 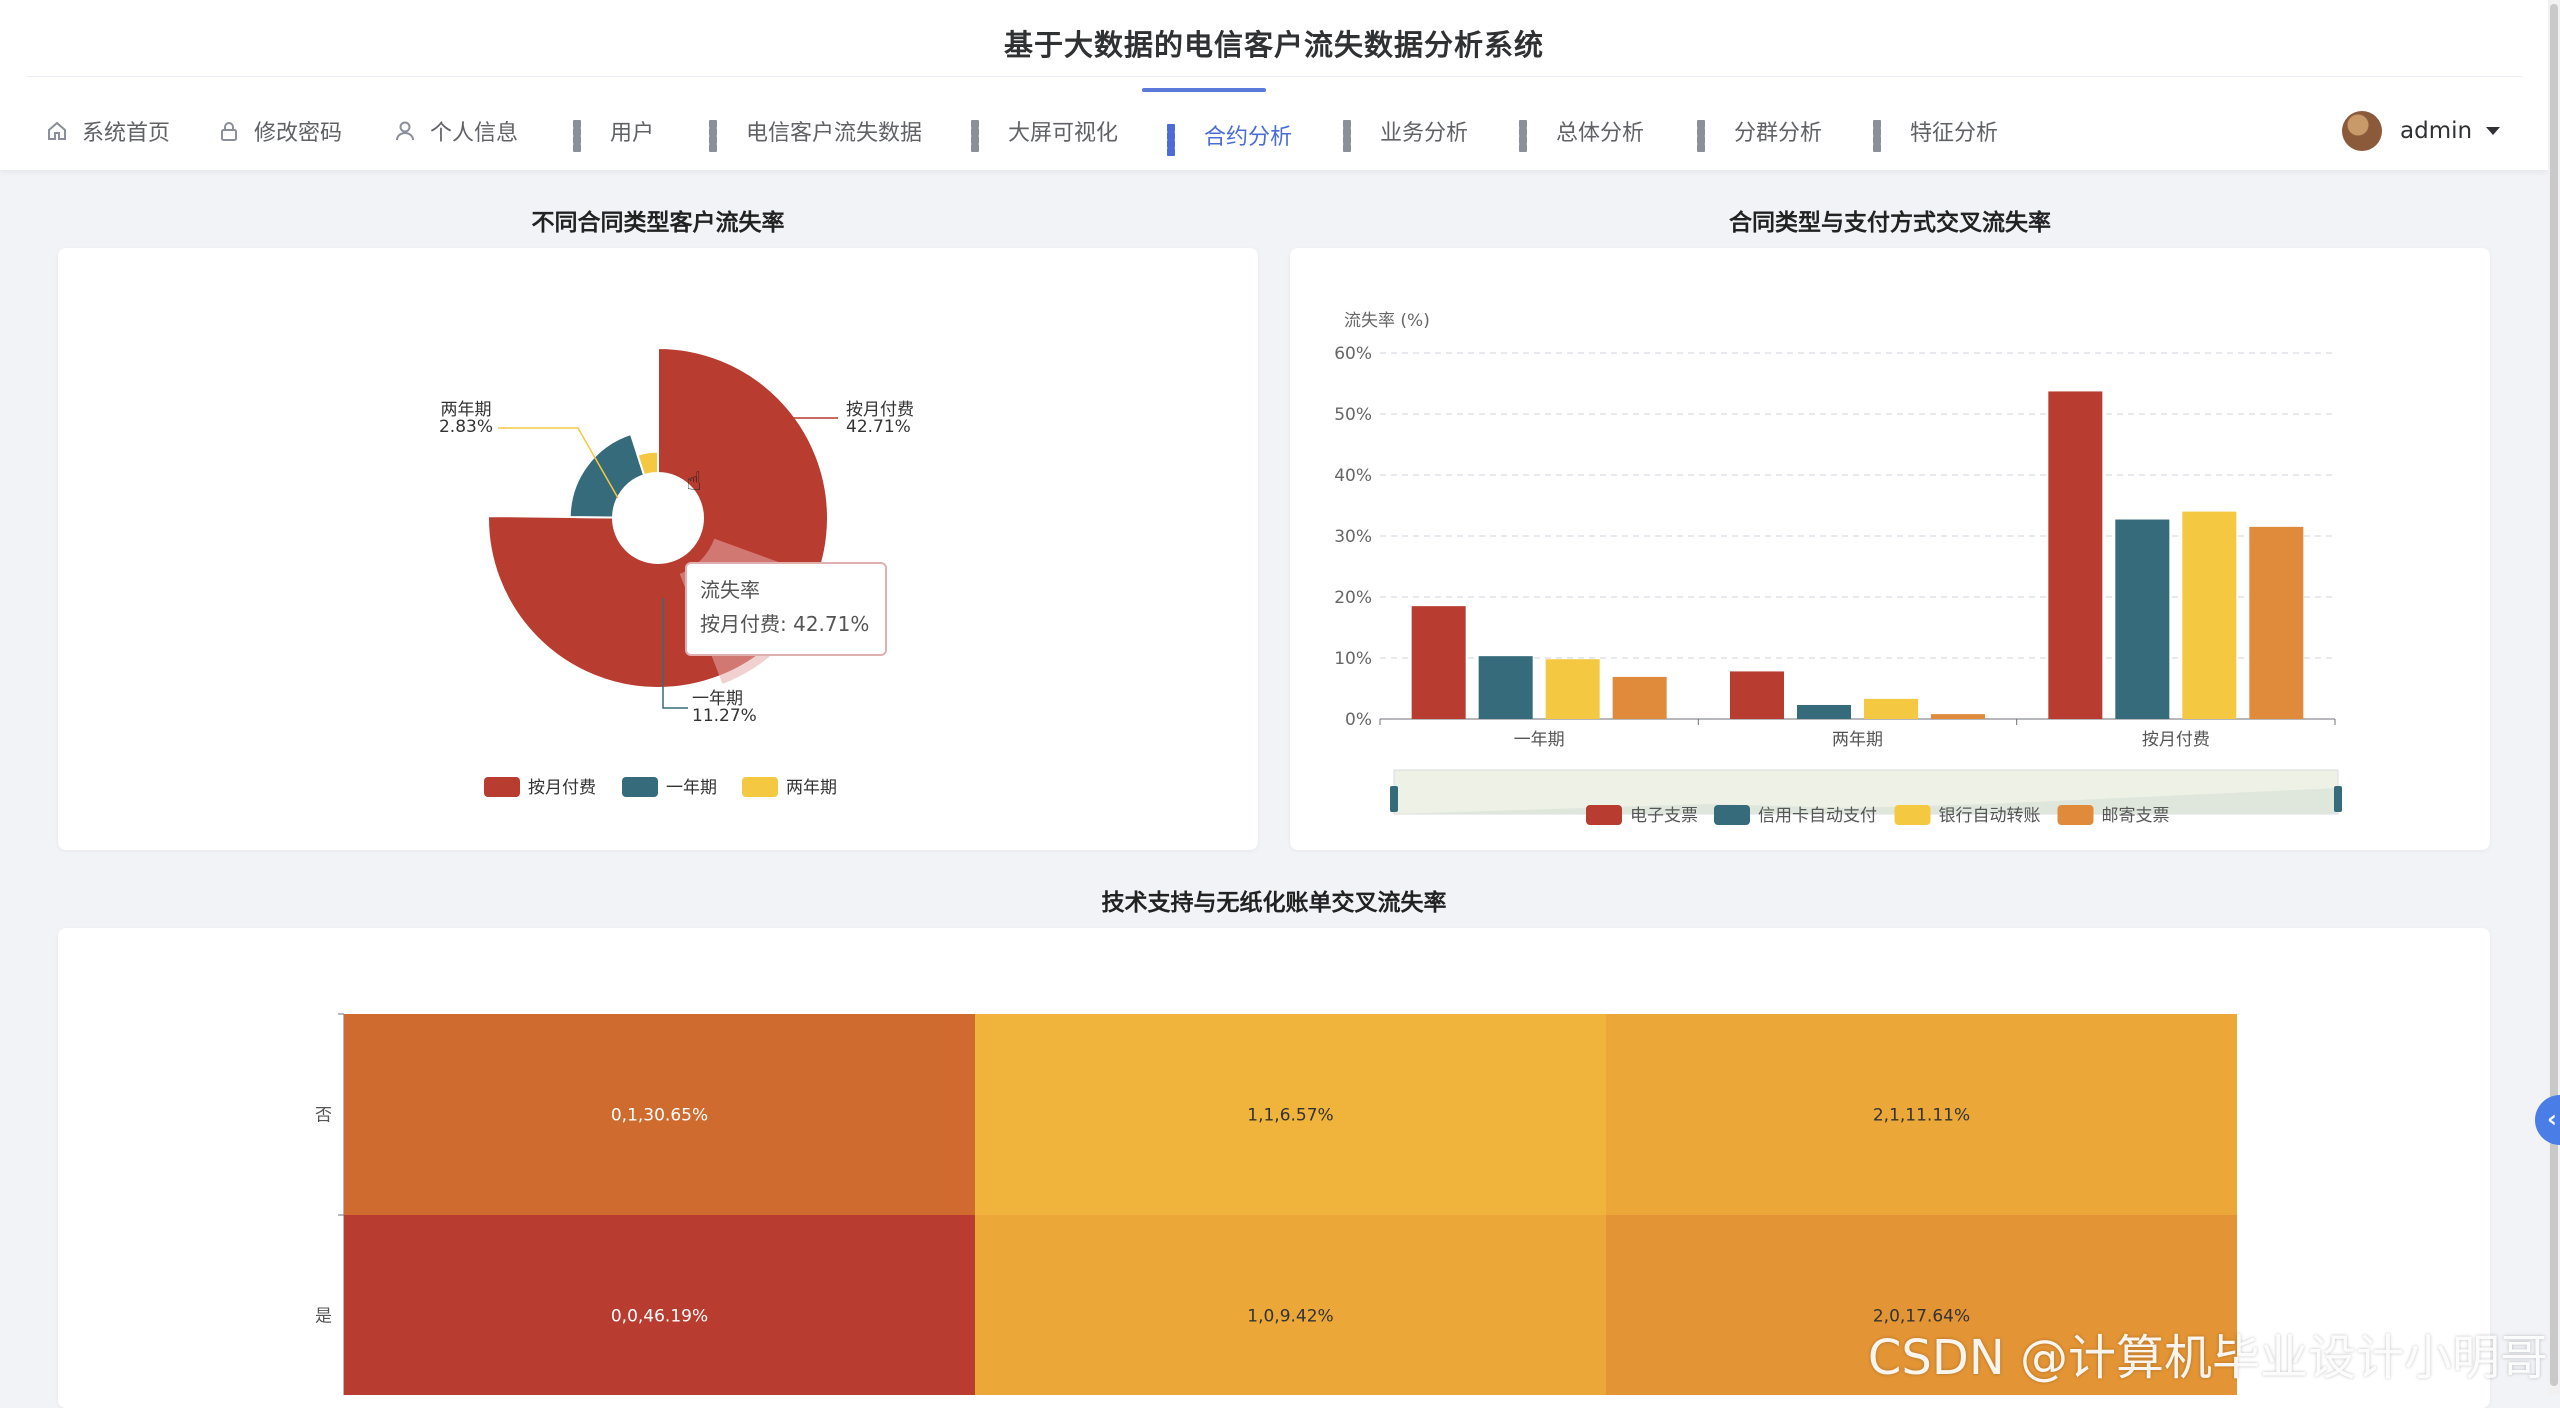 I want to click on user-name: admin, so click(x=2436, y=131).